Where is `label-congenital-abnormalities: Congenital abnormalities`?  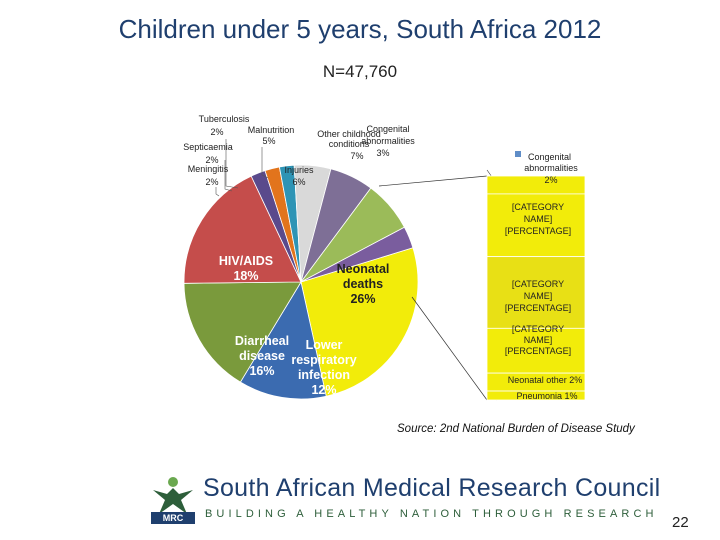 label-congenital-abnormalities: Congenital abnormalities is located at coordinates (388, 135).